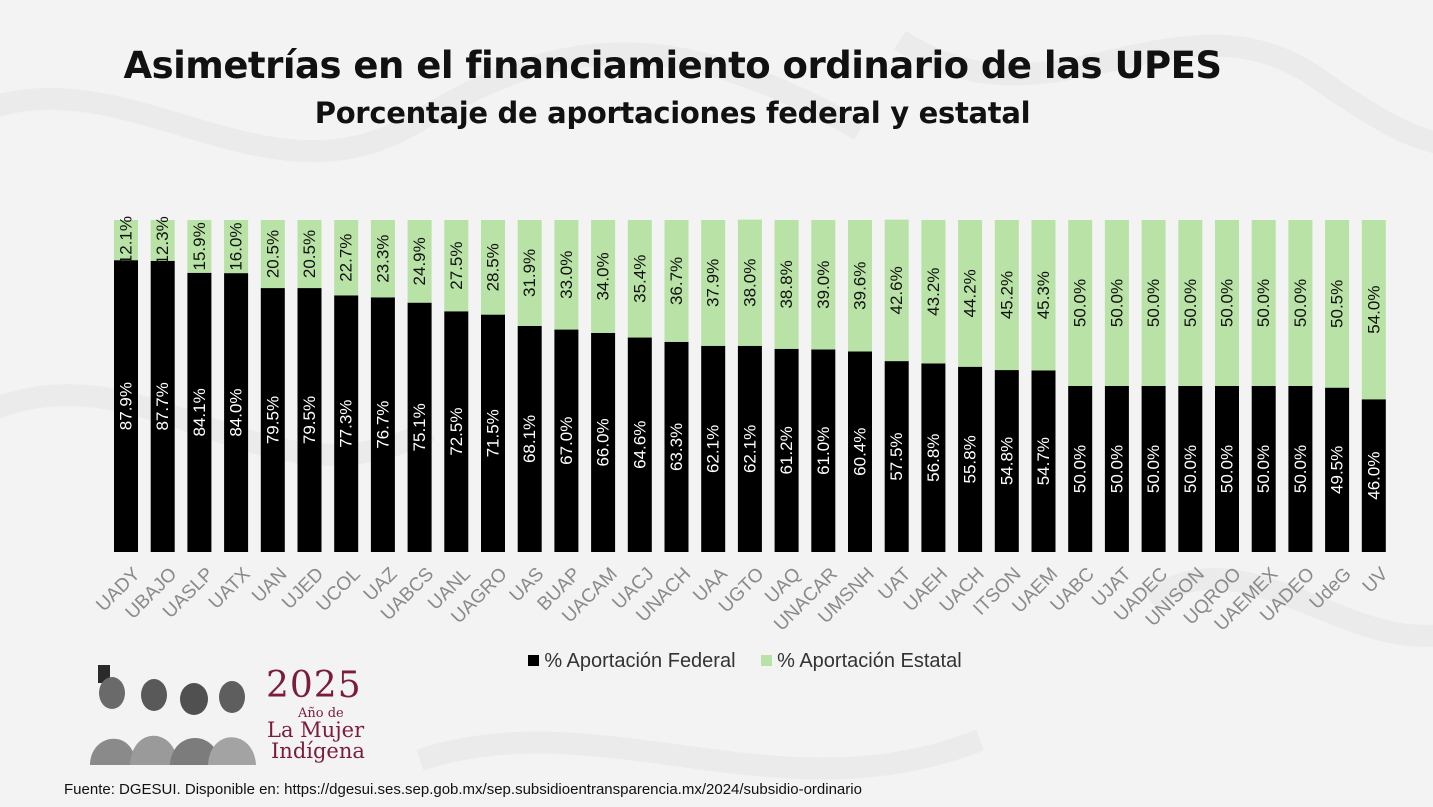 This screenshot has height=807, width=1433. What do you see at coordinates (173, 715) in the screenshot?
I see `portraits-illustration` at bounding box center [173, 715].